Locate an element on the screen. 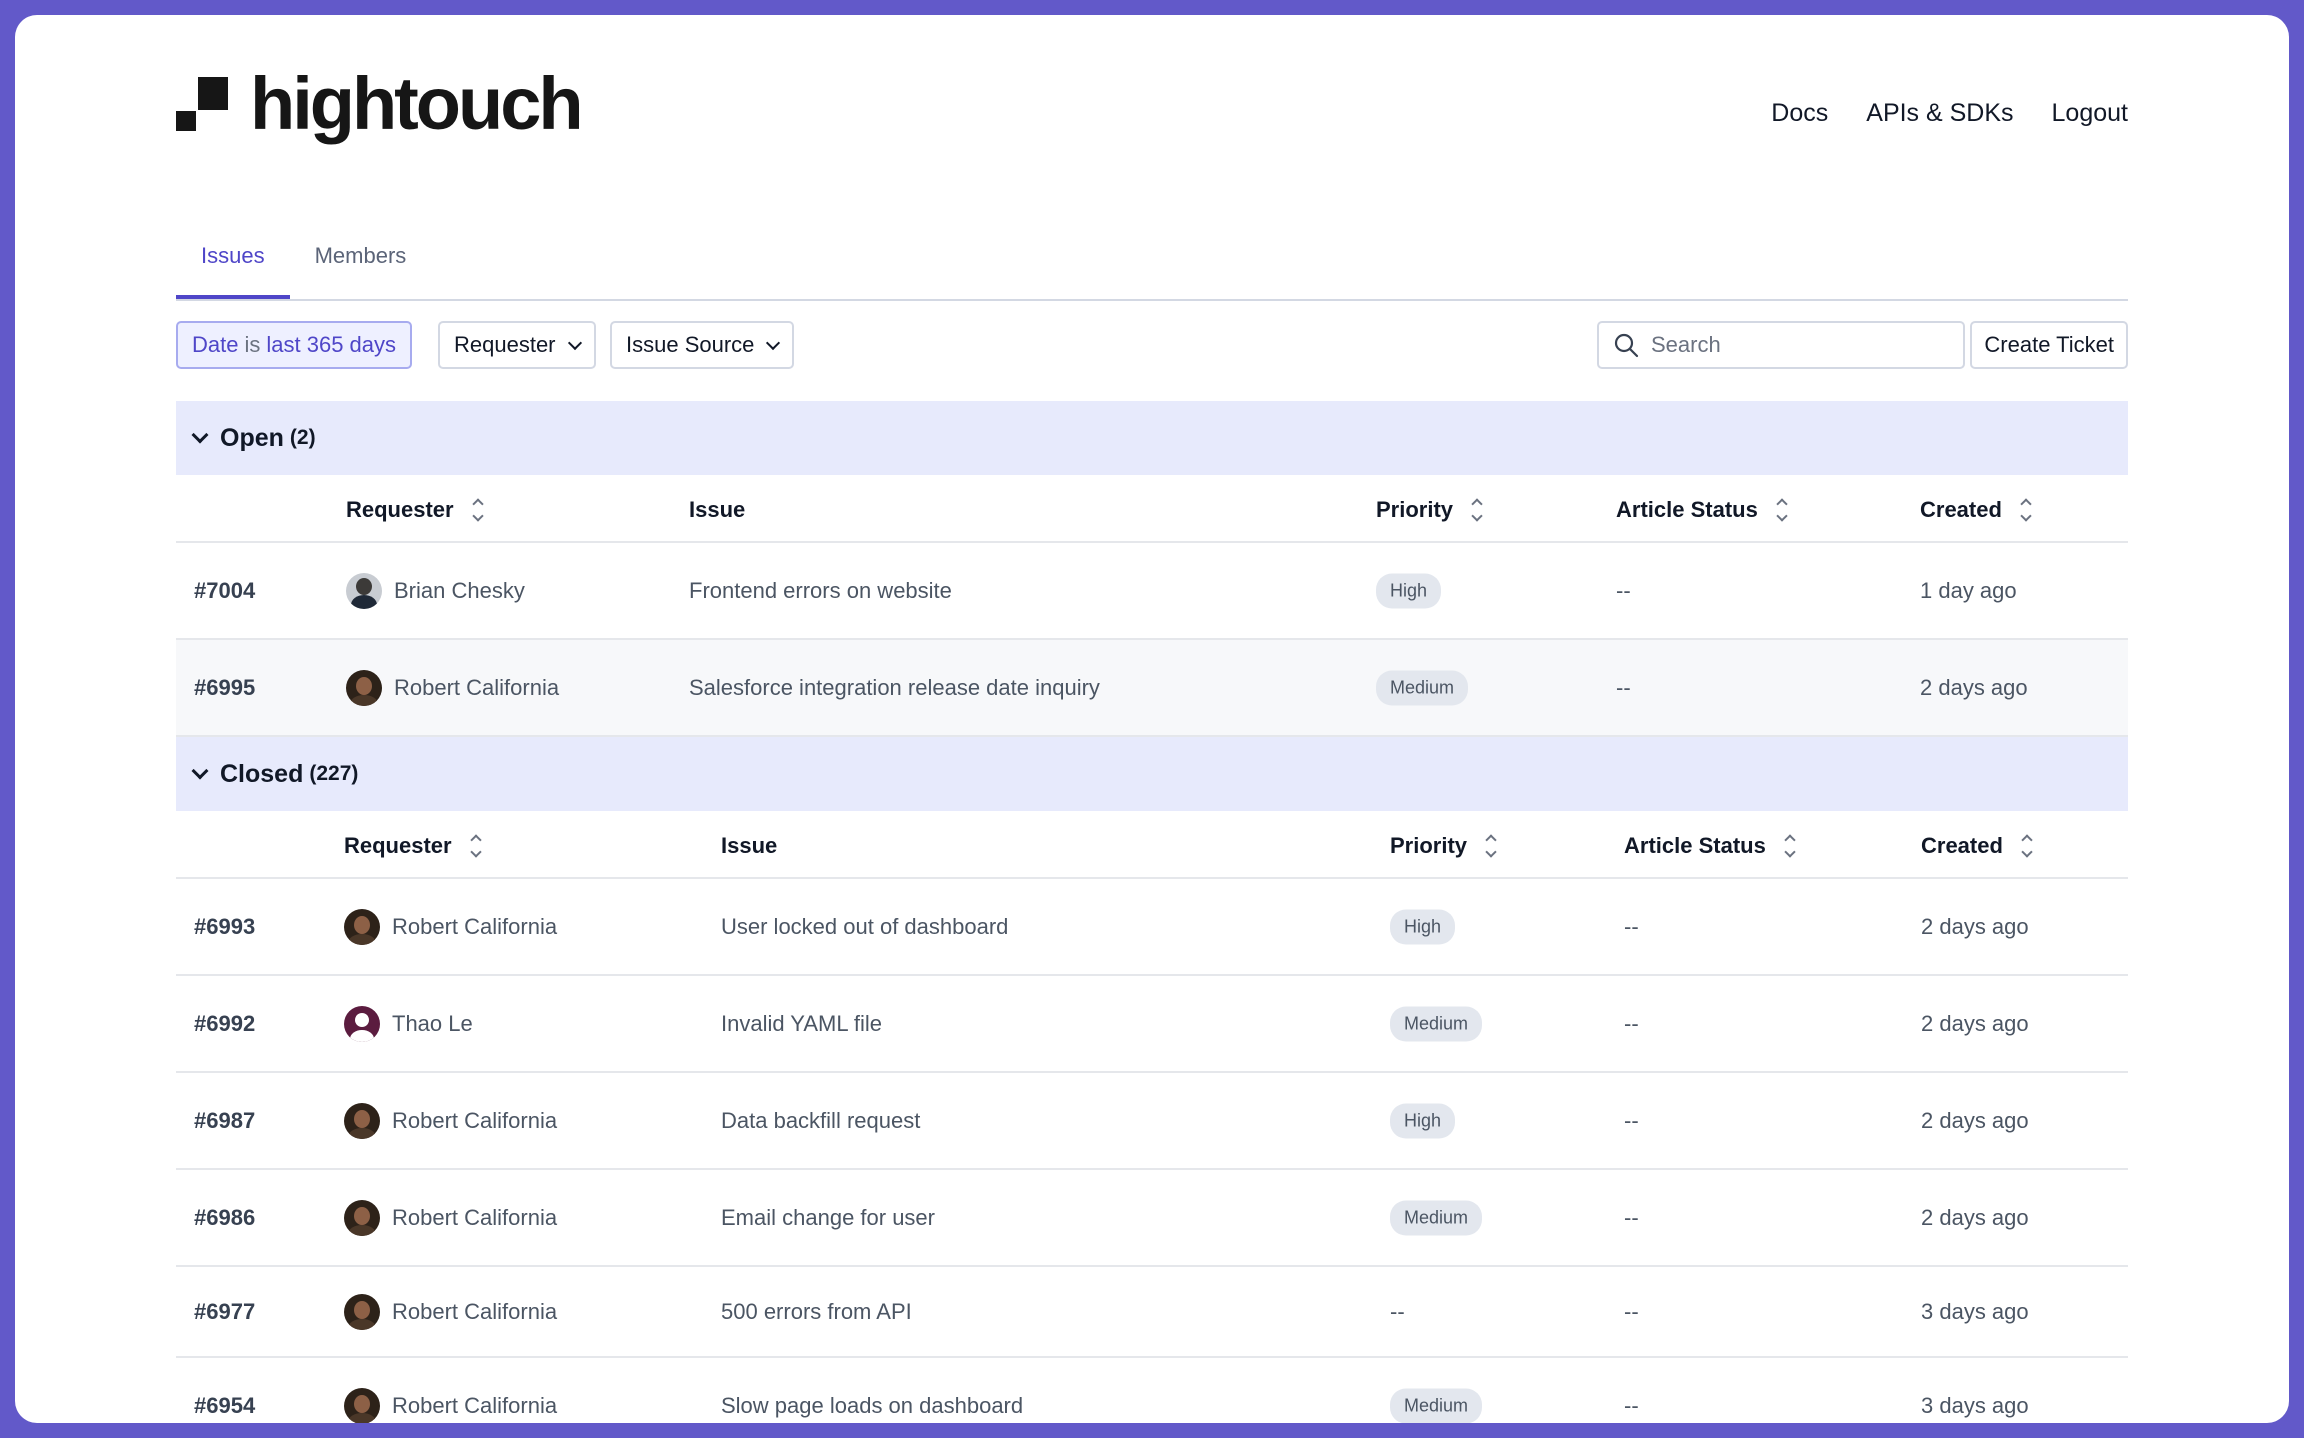 Image resolution: width=2304 pixels, height=1438 pixels. issue-title: Frontend errors on website is located at coordinates (820, 590).